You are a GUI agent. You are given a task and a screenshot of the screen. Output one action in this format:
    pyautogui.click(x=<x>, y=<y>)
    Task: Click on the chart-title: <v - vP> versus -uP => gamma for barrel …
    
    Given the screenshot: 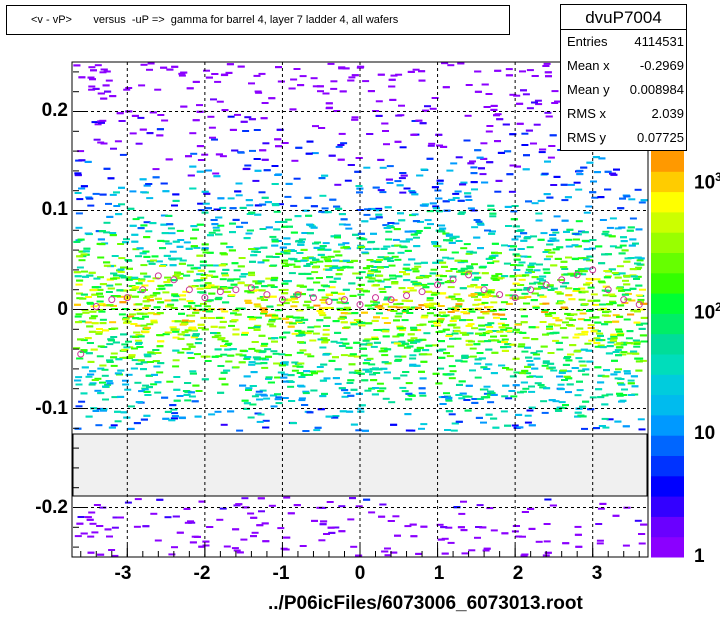 What is the action you would take?
    pyautogui.click(x=215, y=20)
    